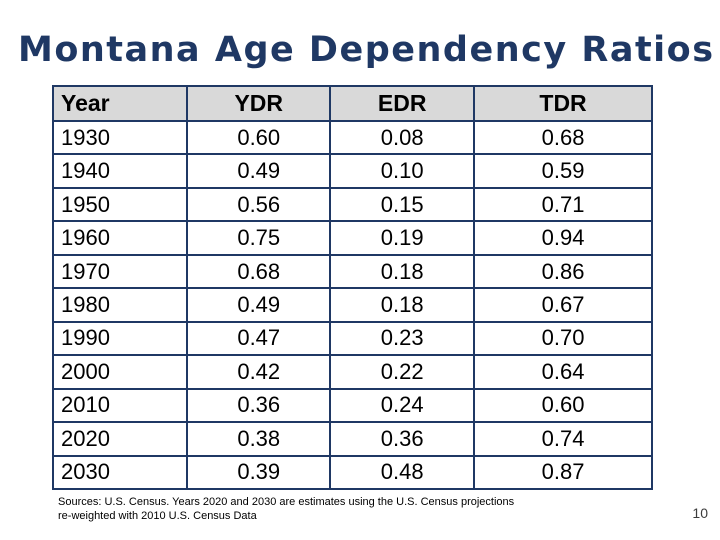 The height and width of the screenshot is (540, 720). Describe the element at coordinates (402, 472) in the screenshot. I see `value-cell: 0.48` at that location.